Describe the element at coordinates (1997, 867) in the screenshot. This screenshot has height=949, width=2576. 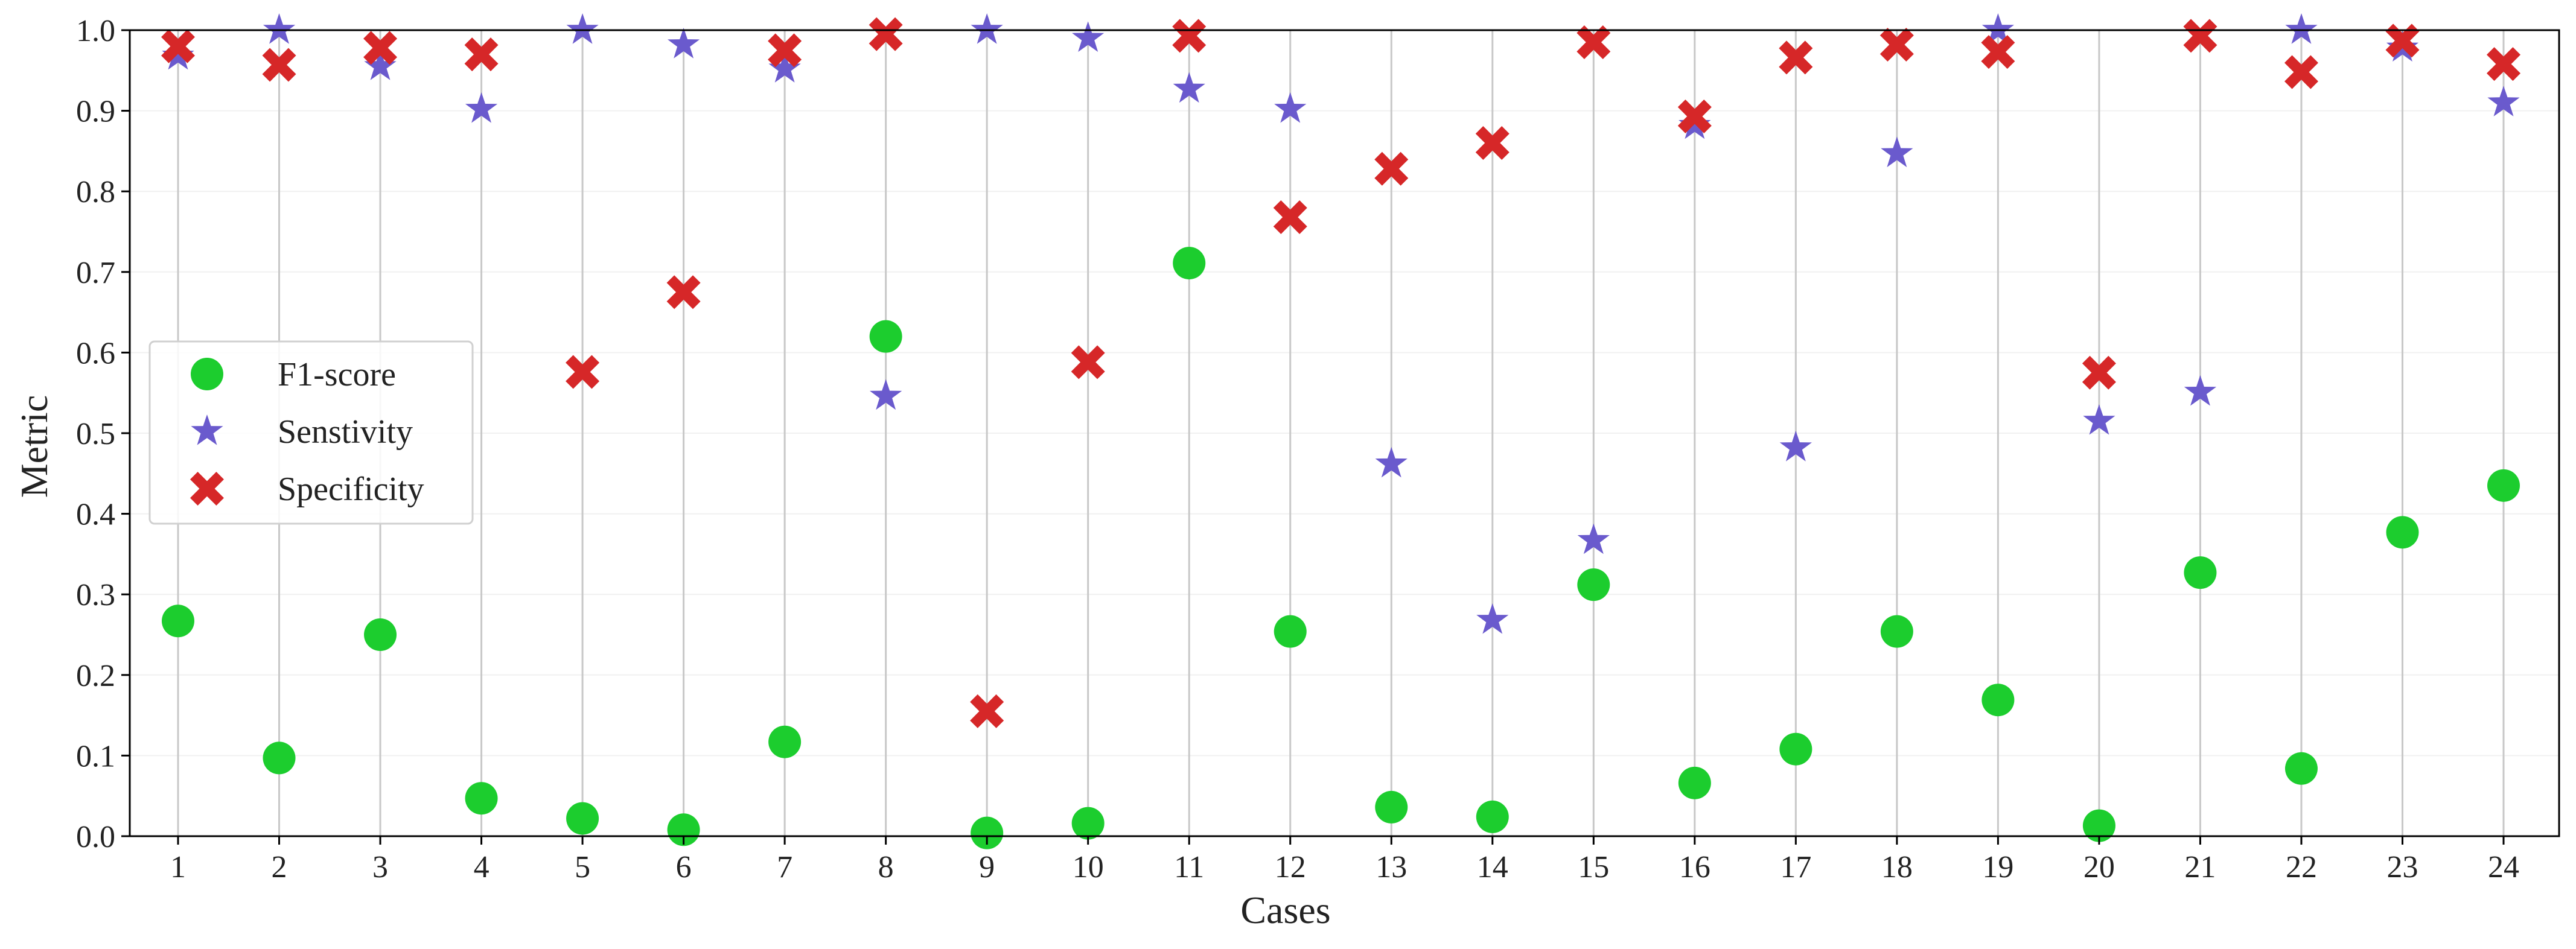
I see `x-tick-label: 19` at that location.